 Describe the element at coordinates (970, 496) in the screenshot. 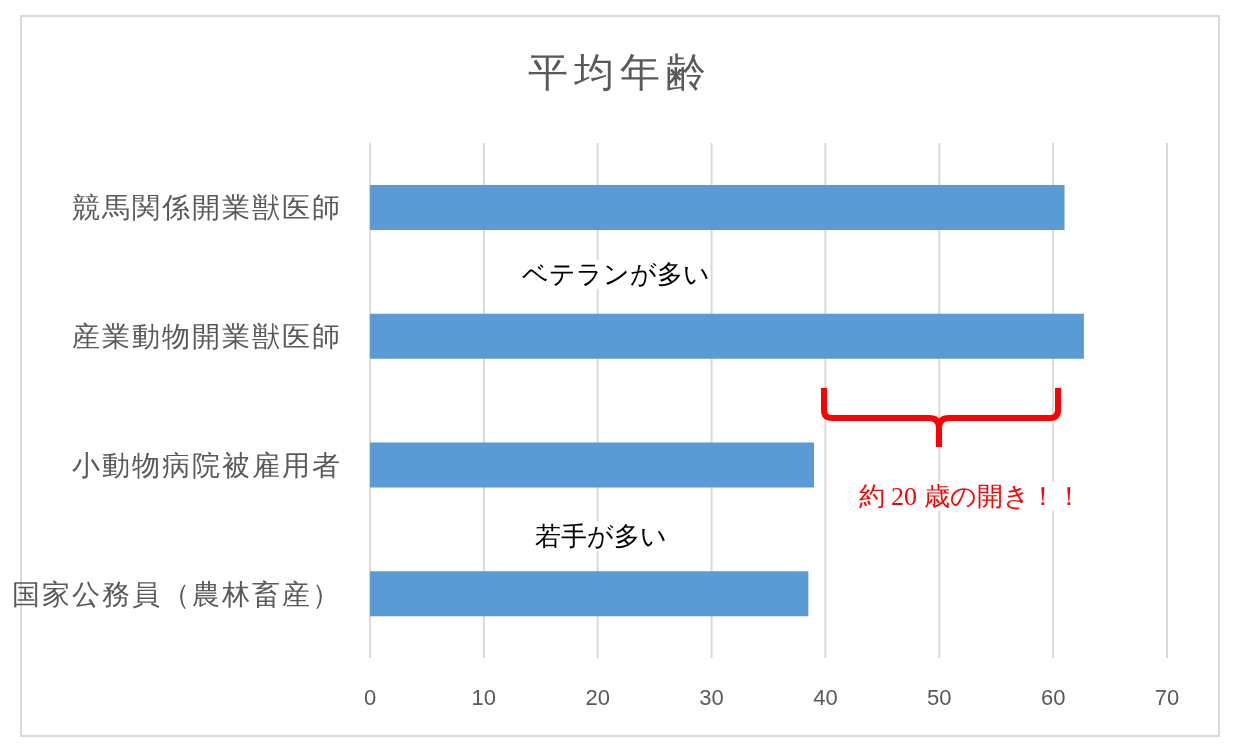

I see `annotation: 約 20 歳の開き！！` at that location.